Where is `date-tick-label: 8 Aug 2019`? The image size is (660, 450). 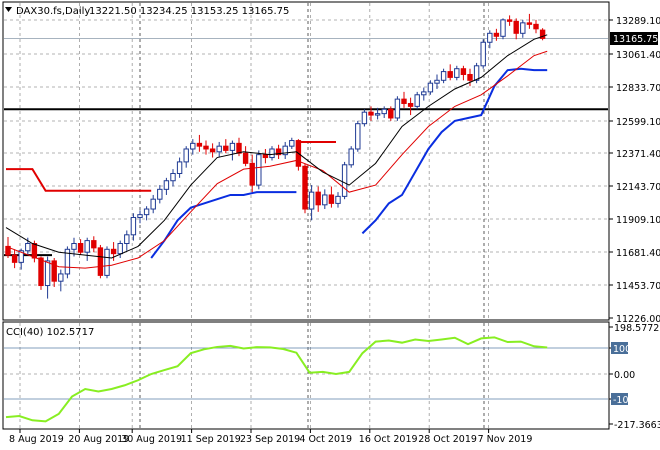
date-tick-label: 8 Aug 2019 is located at coordinates (36, 439).